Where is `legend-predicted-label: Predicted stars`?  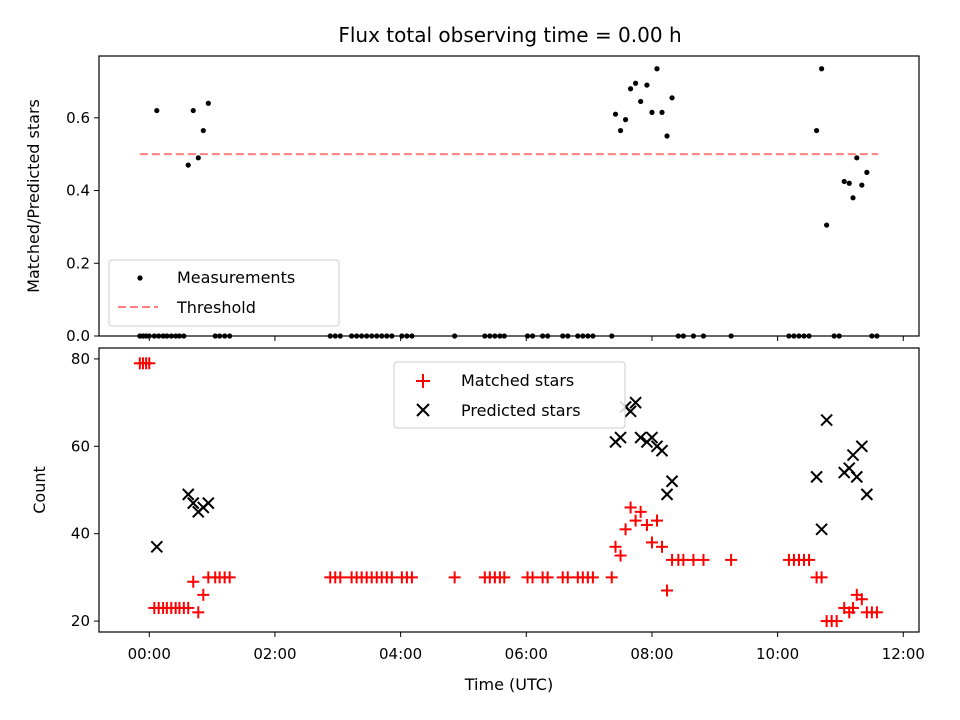 legend-predicted-label: Predicted stars is located at coordinates (521, 410).